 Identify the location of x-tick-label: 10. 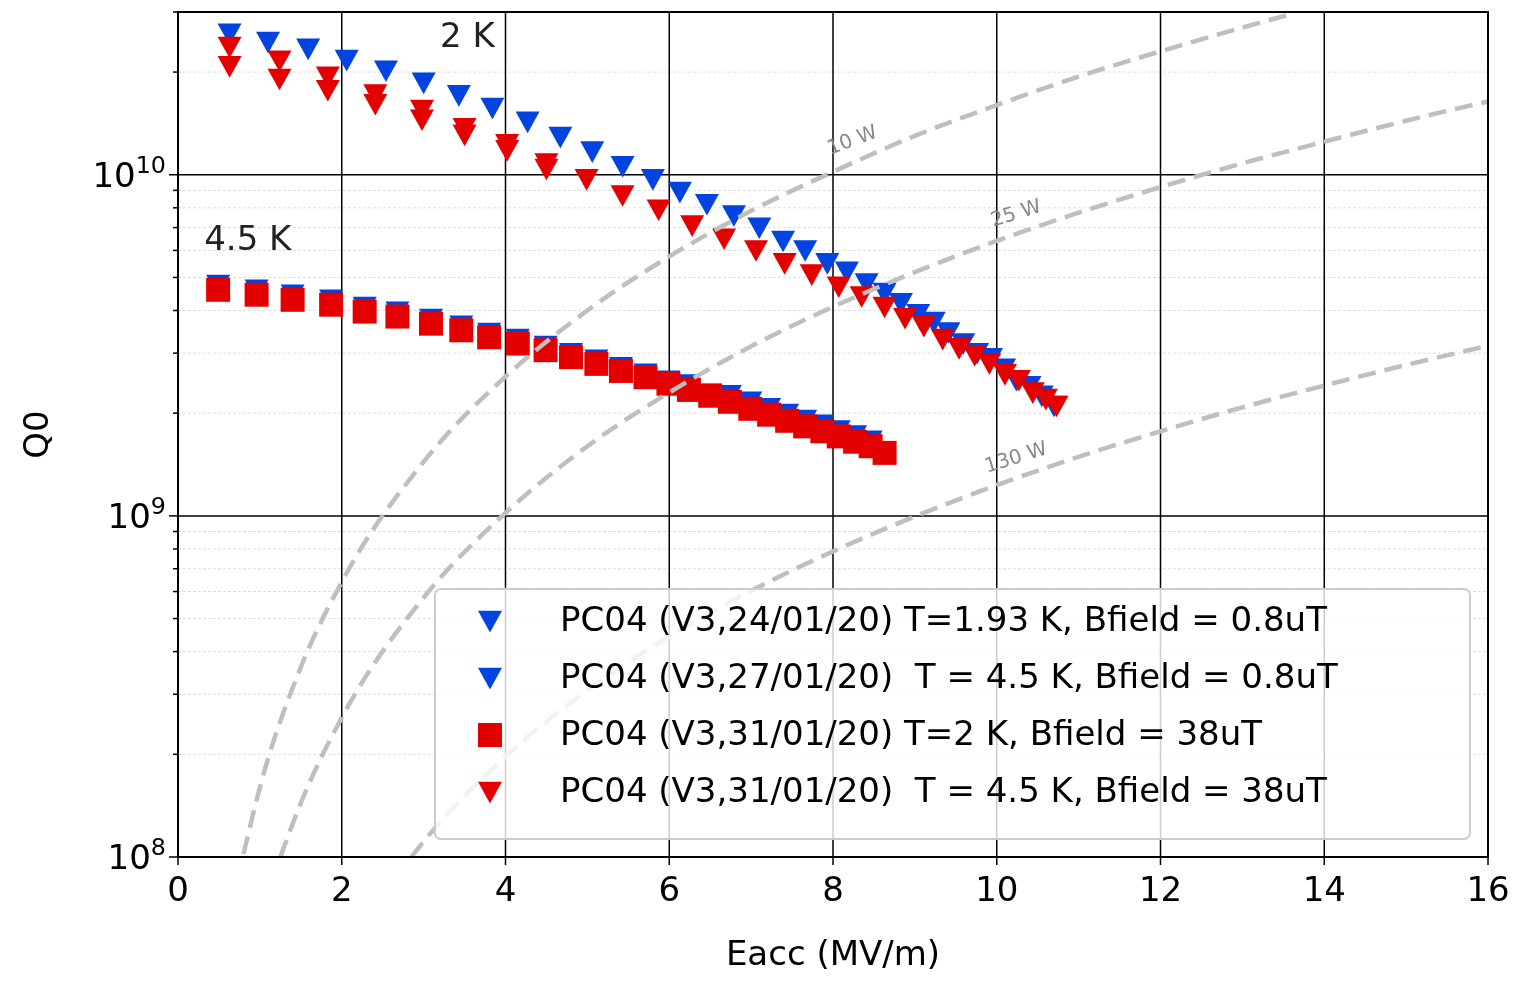
(997, 889).